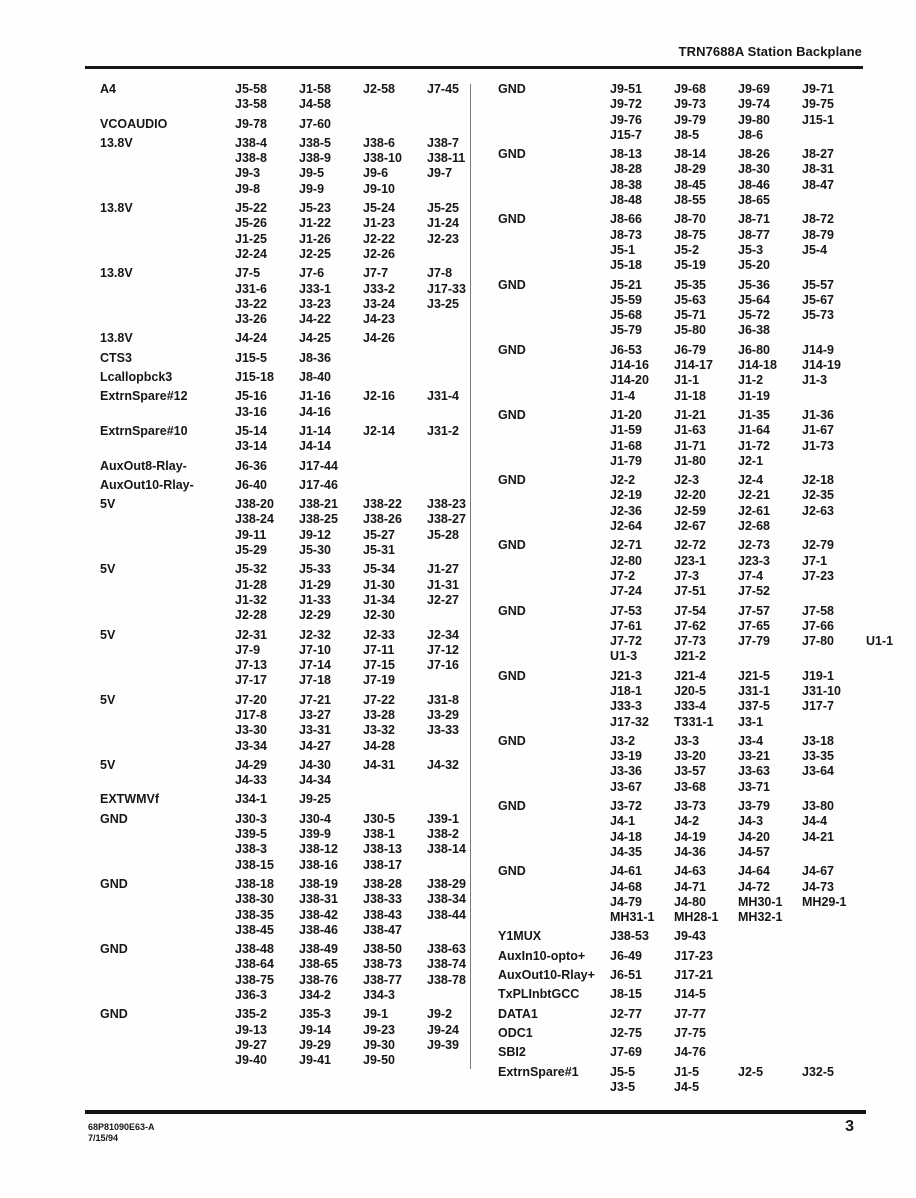 The height and width of the screenshot is (1198, 916). What do you see at coordinates (363, 1060) in the screenshot?
I see `pin-line: J9-40 J9-41 J9-50` at bounding box center [363, 1060].